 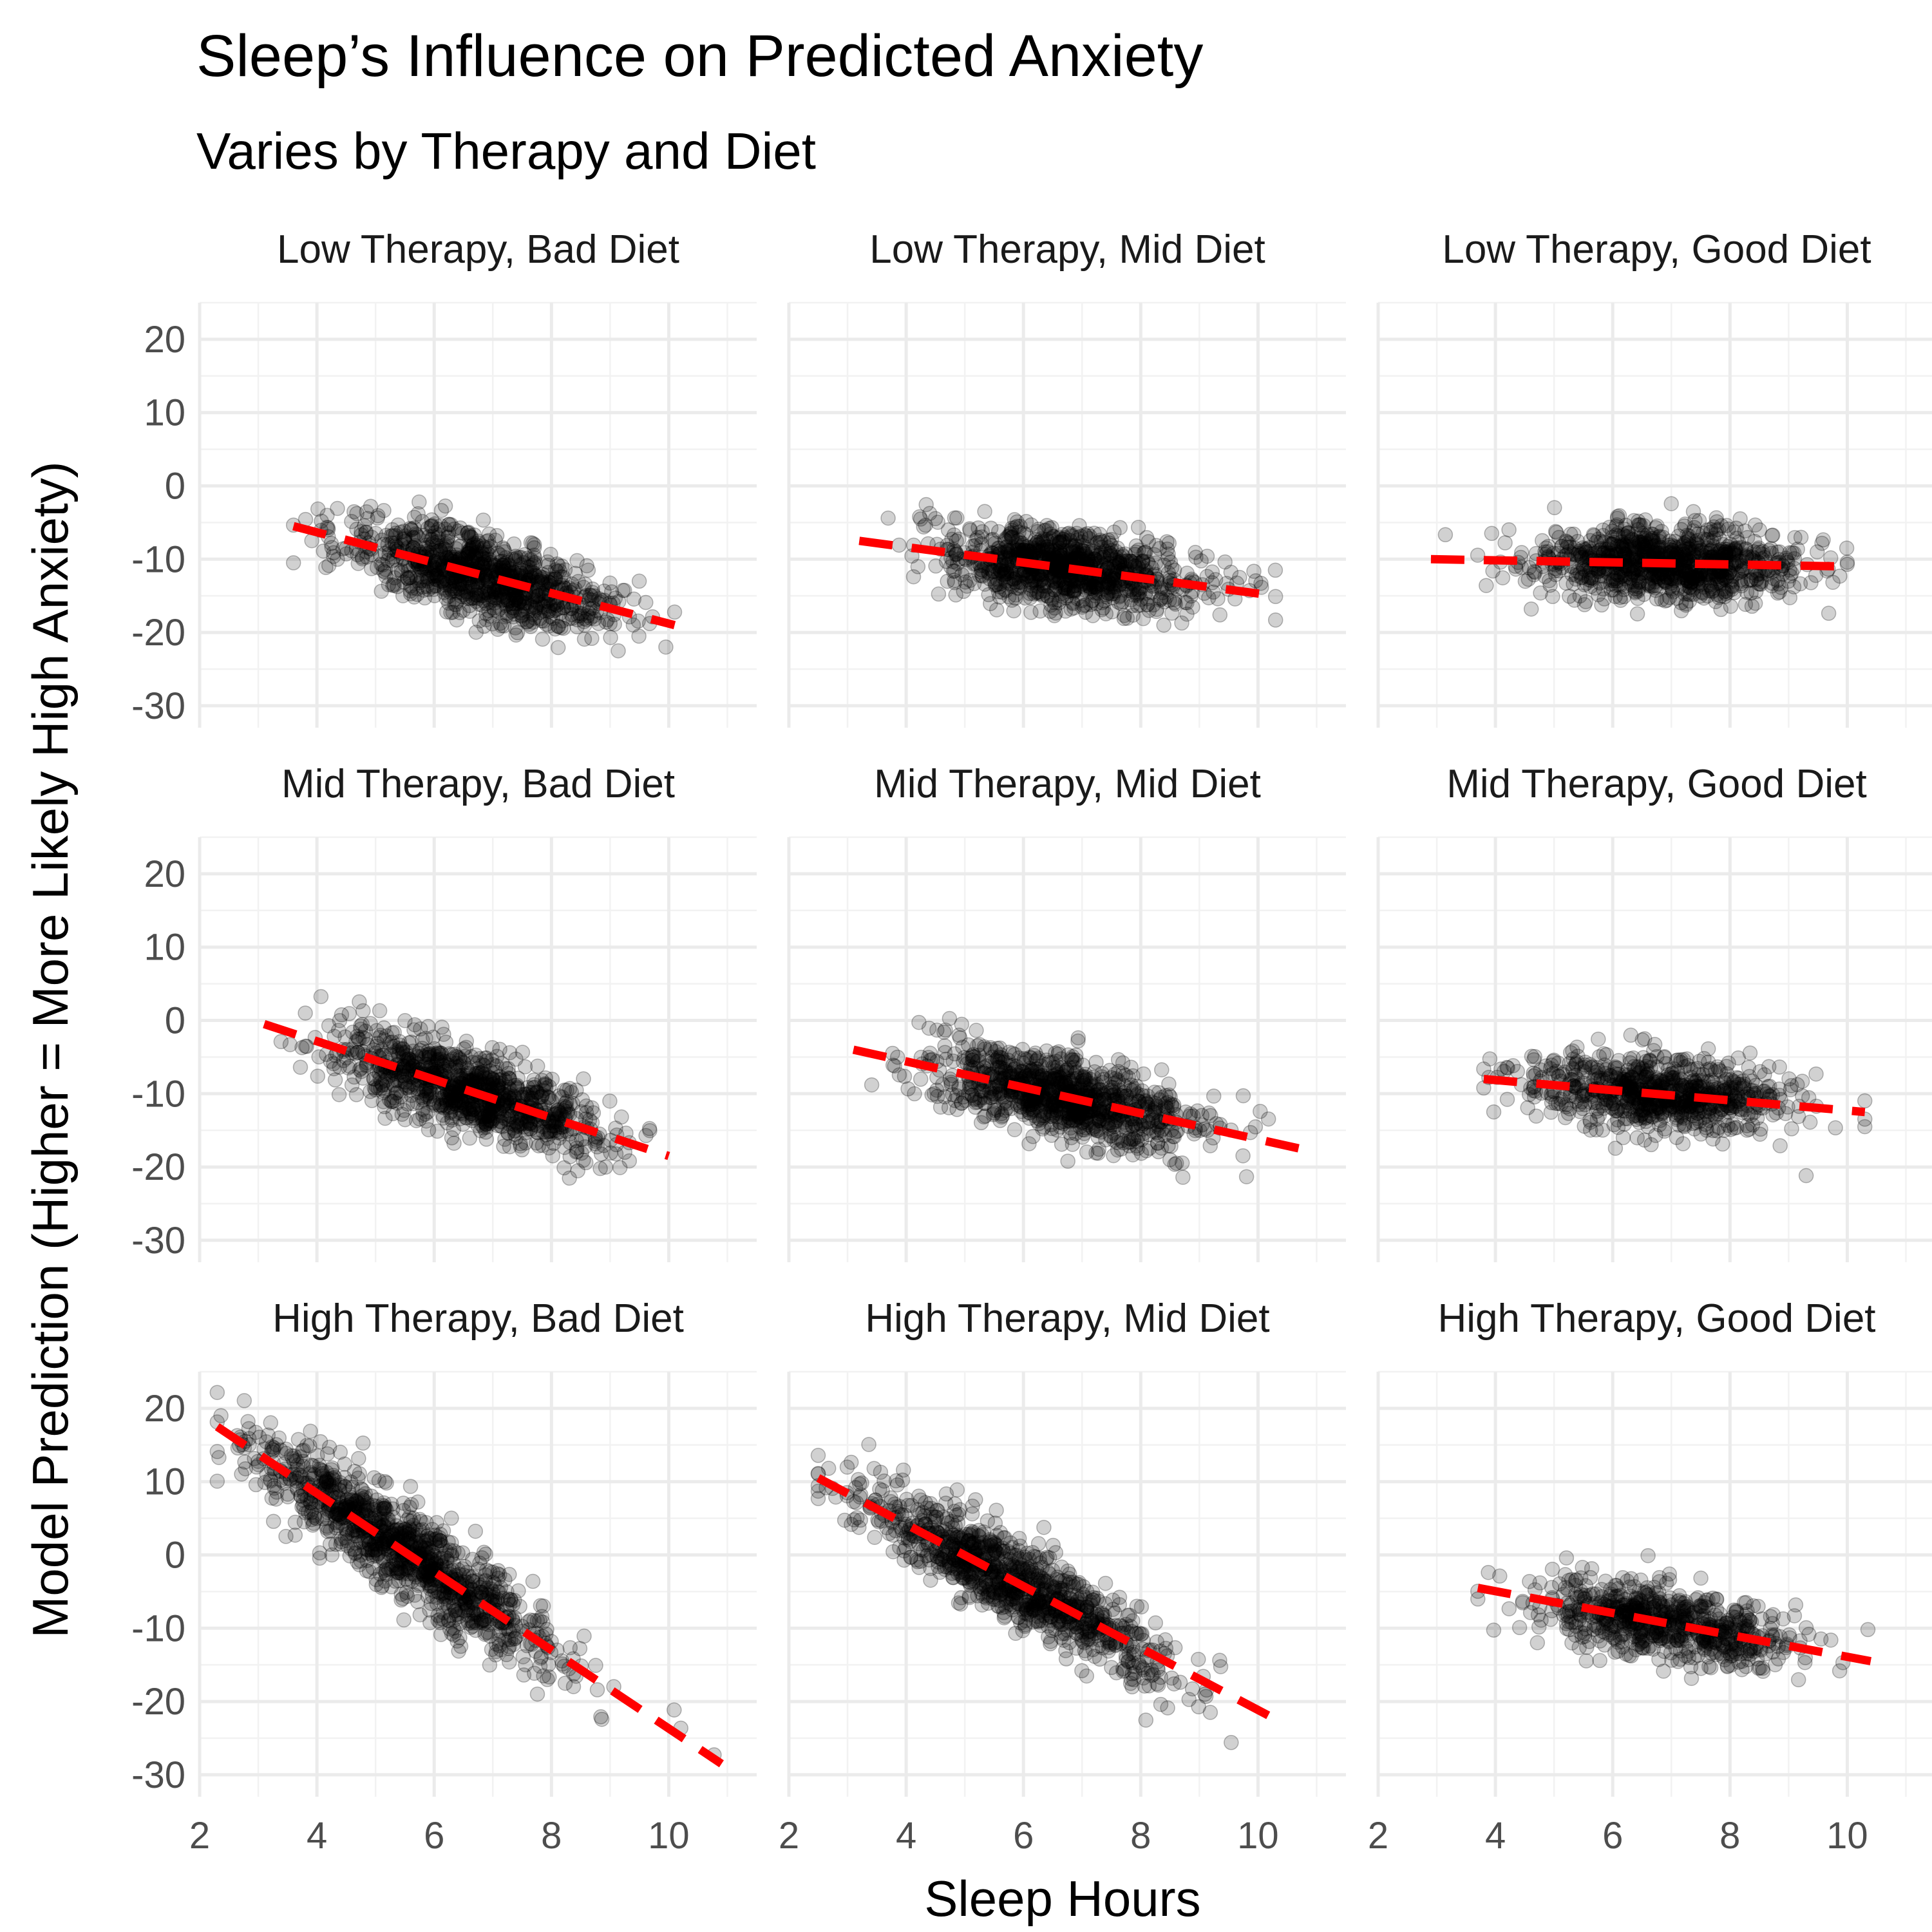 What do you see at coordinates (1067, 249) in the screenshot?
I see `facet-strip-label: Low Therapy, Mid Diet` at bounding box center [1067, 249].